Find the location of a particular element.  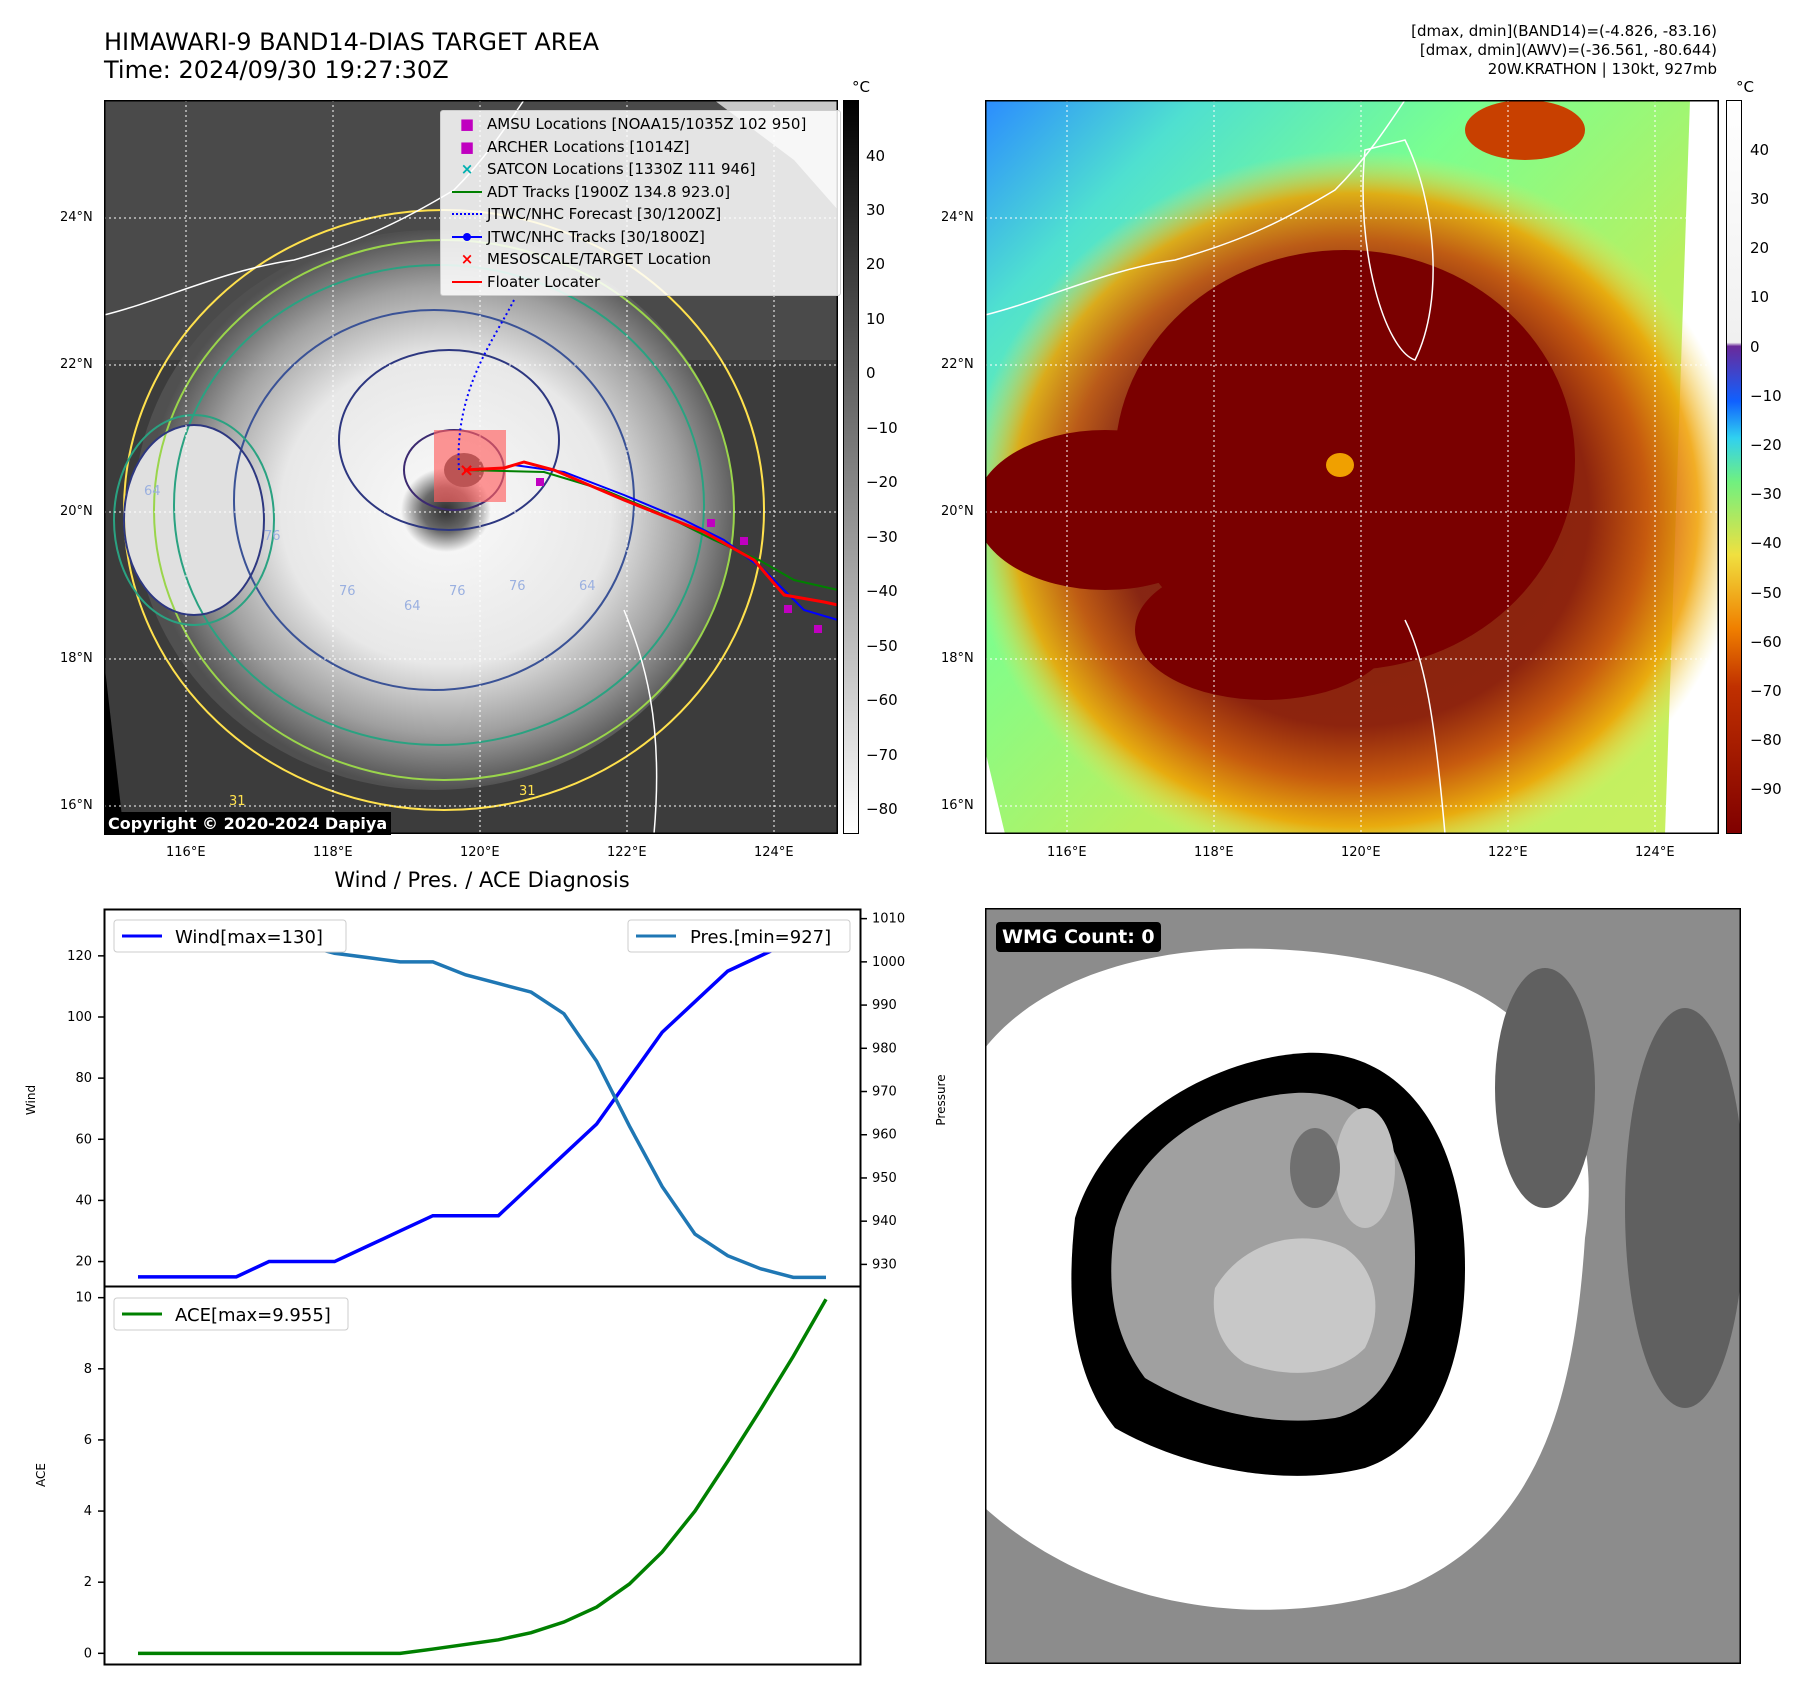

jtwc-track is located at coordinates (675, 542).